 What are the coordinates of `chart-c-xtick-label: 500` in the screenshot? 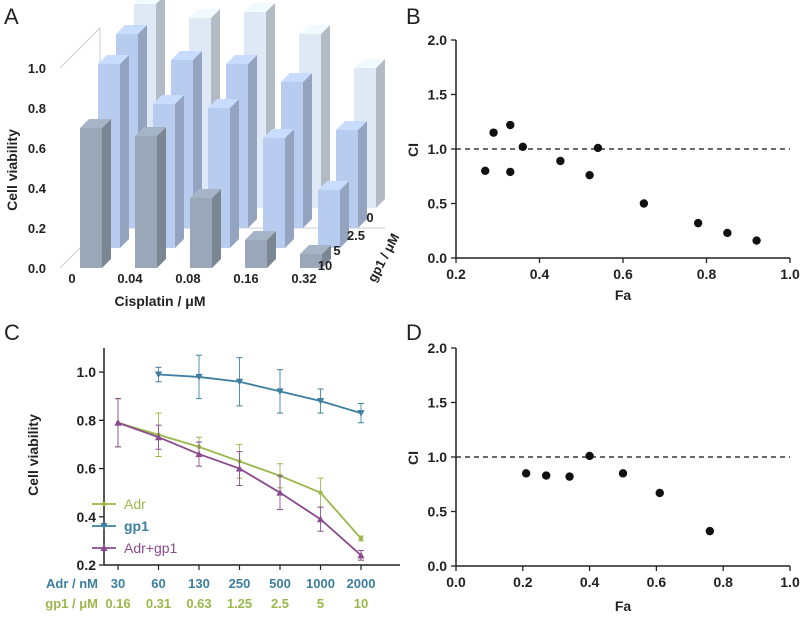 It's located at (280, 583).